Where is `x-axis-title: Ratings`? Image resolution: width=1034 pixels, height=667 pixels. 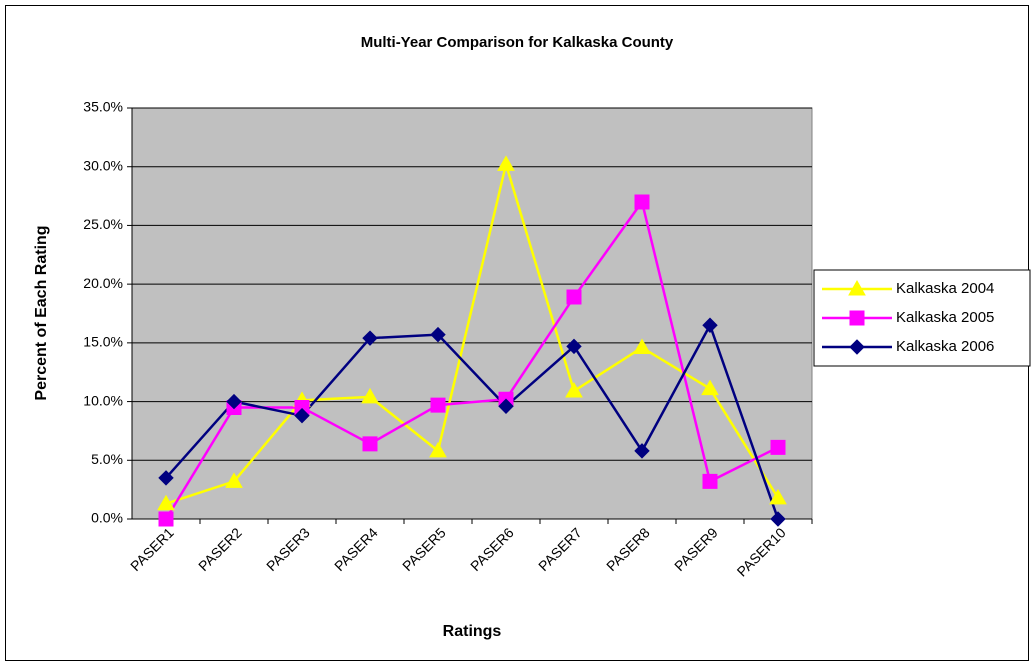 x-axis-title: Ratings is located at coordinates (472, 631).